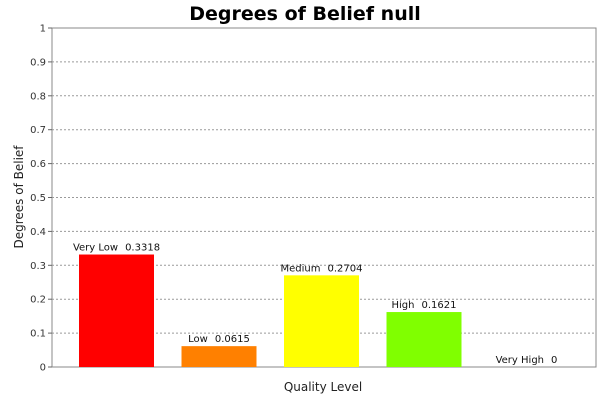  What do you see at coordinates (19, 197) in the screenshot?
I see `y-axis-label: Degrees of Belief` at bounding box center [19, 197].